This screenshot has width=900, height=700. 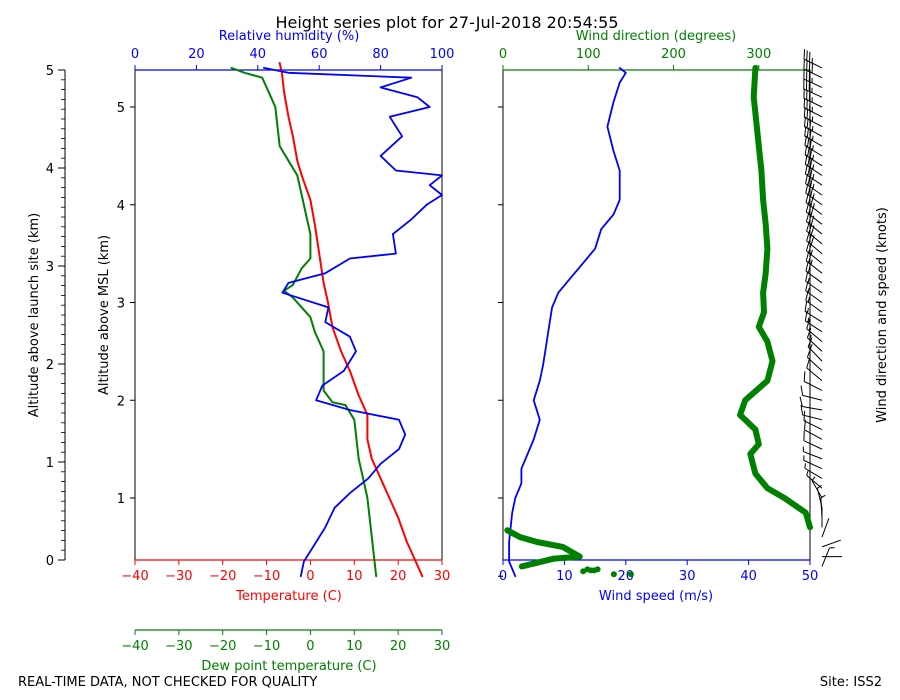 What do you see at coordinates (134, 646) in the screenshot?
I see `dewpoint-tick-label: −40` at bounding box center [134, 646].